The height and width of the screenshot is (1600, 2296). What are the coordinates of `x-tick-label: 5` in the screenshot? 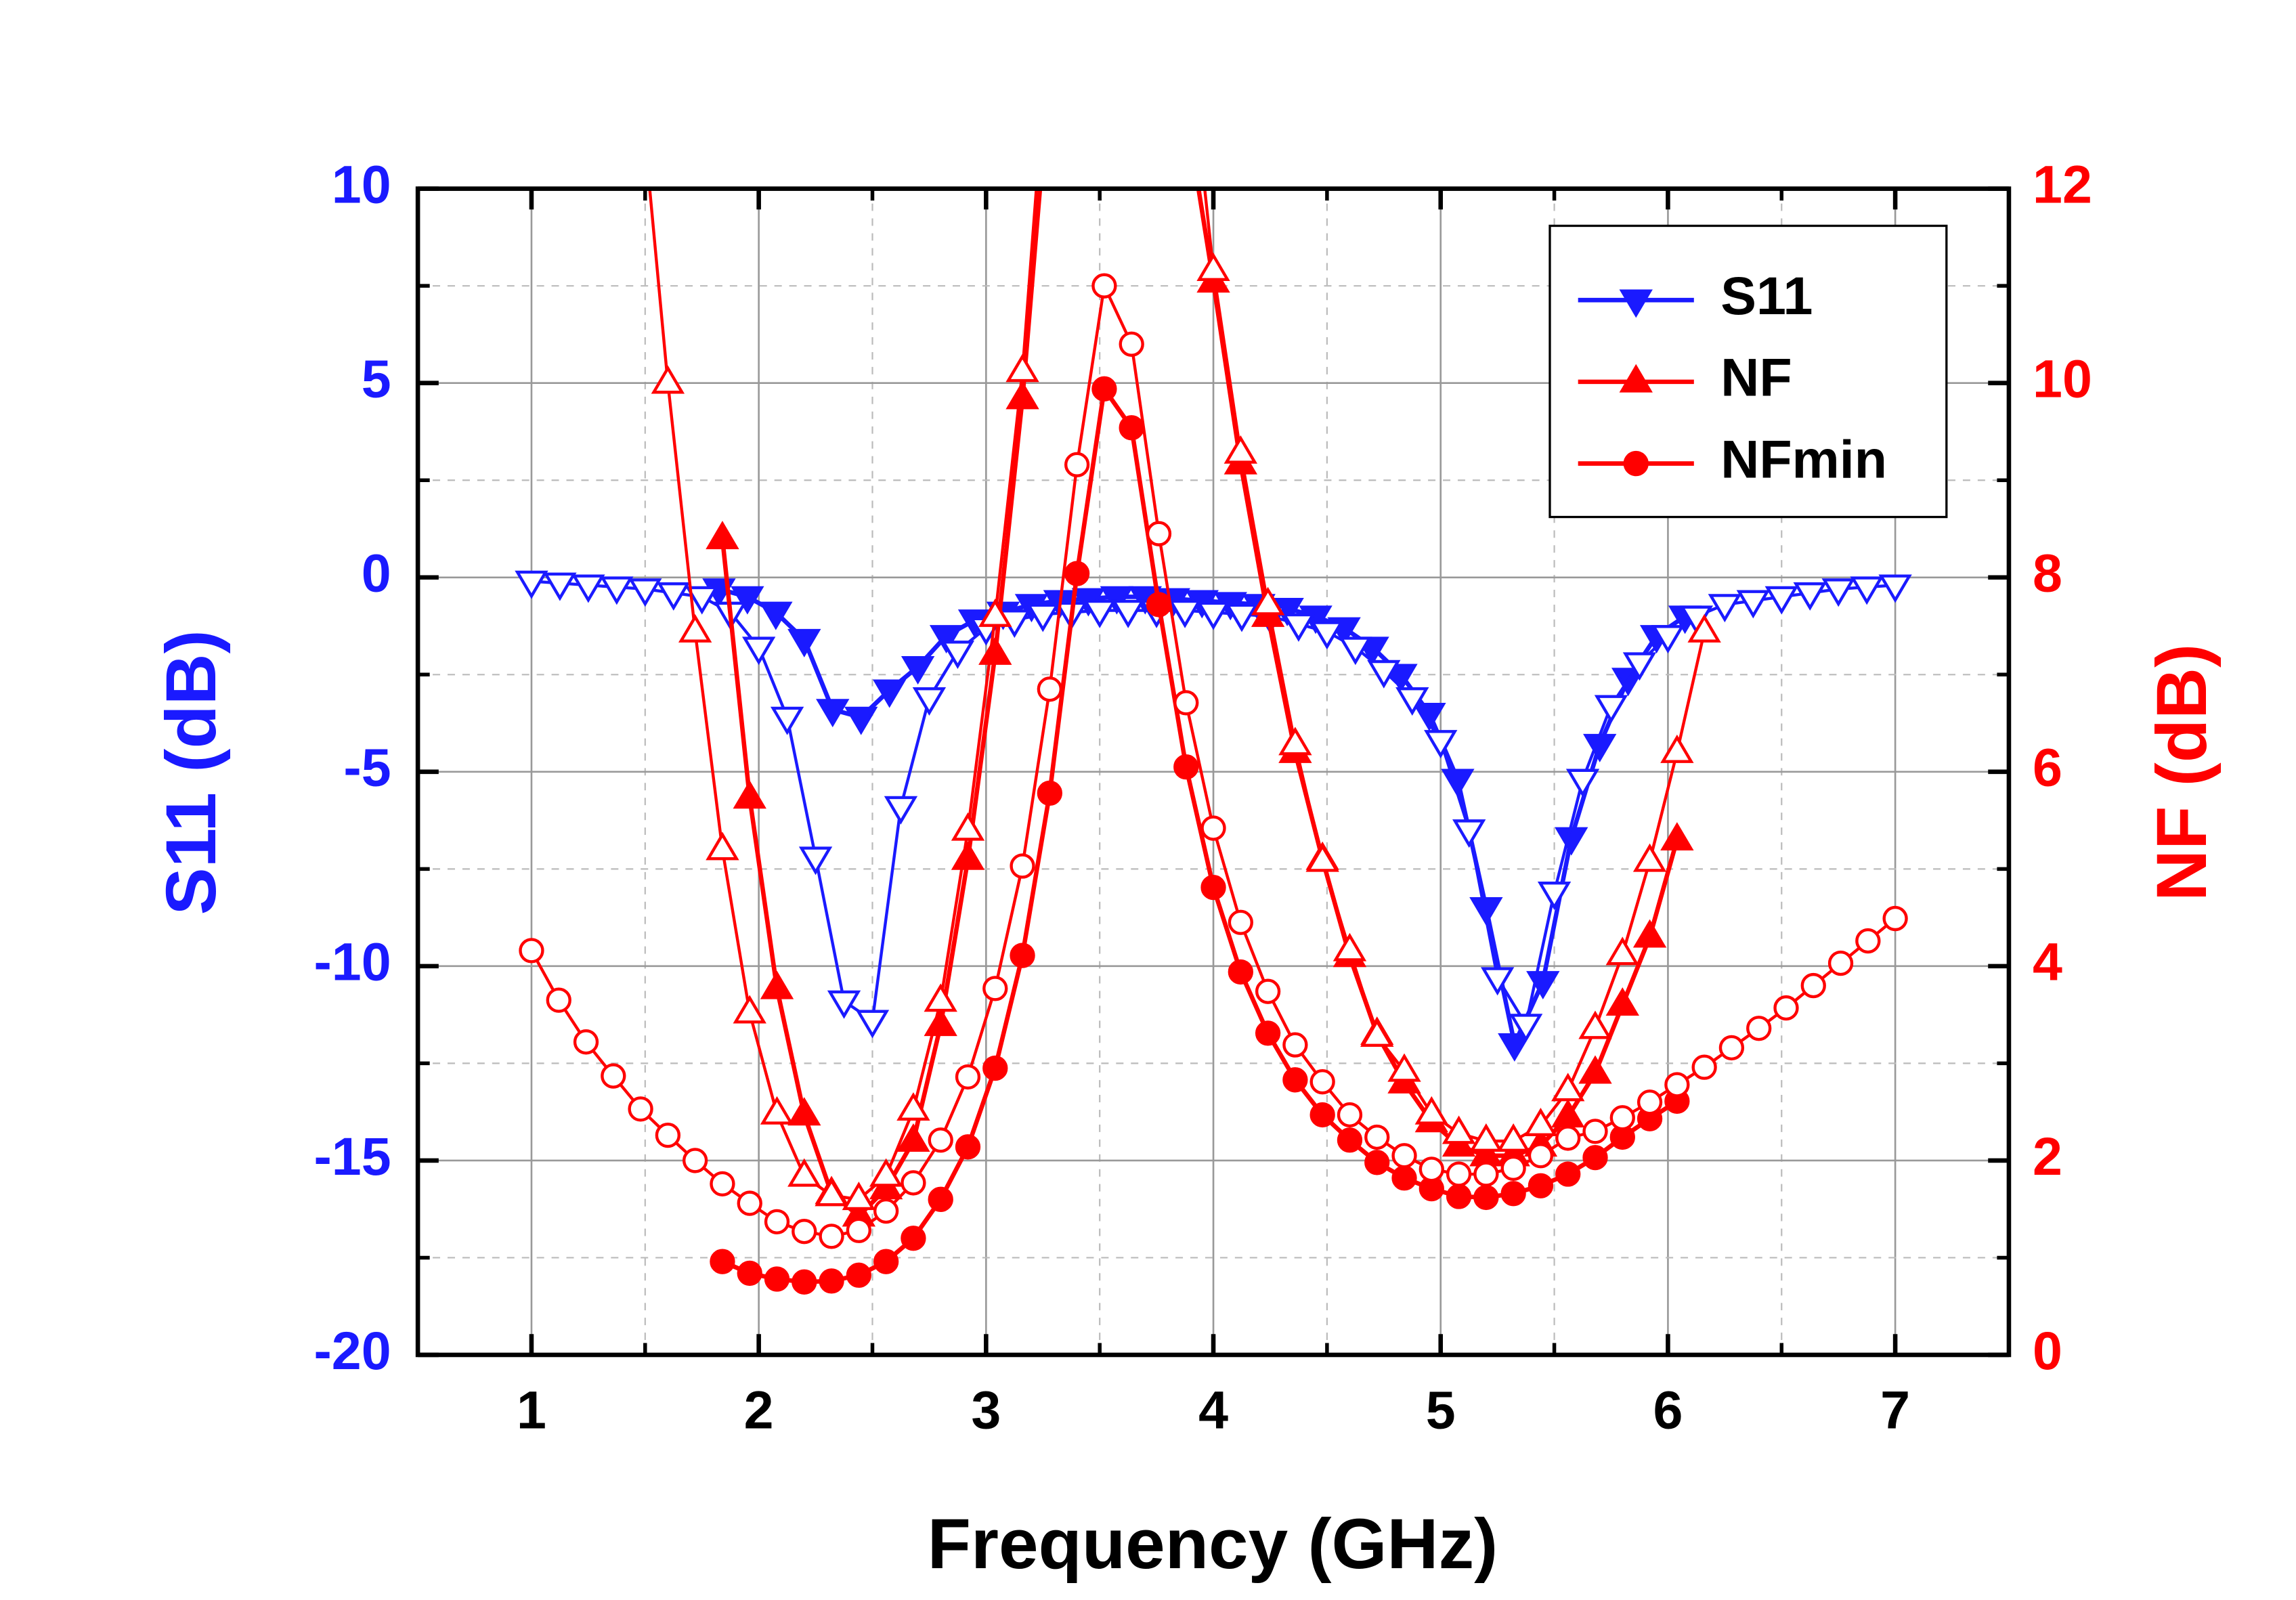 It's located at (1441, 1410).